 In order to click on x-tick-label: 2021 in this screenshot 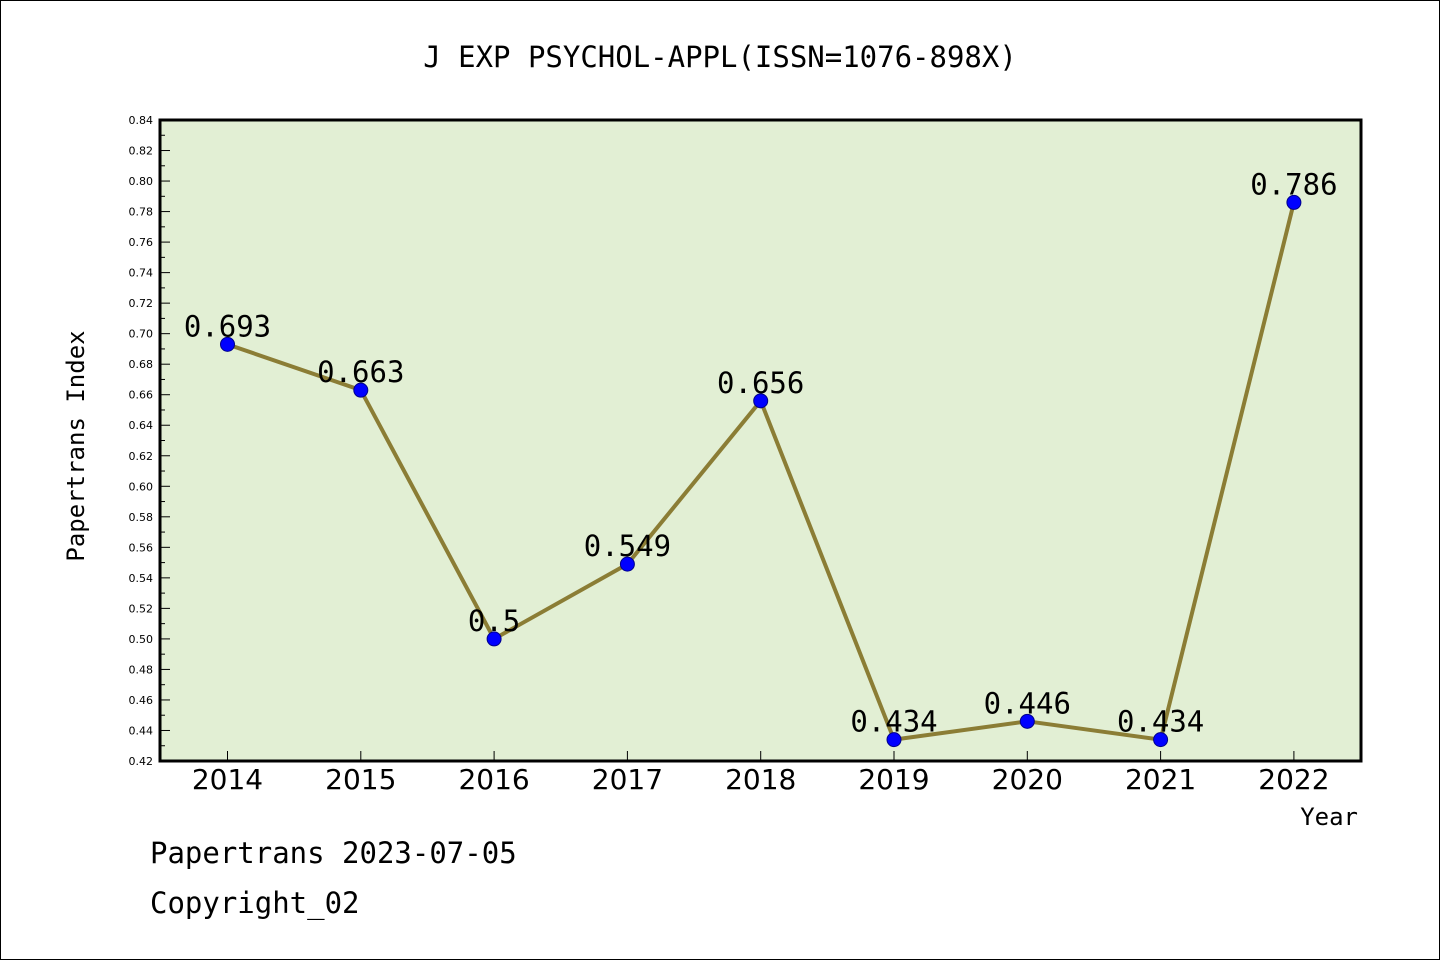, I will do `click(1160, 779)`.